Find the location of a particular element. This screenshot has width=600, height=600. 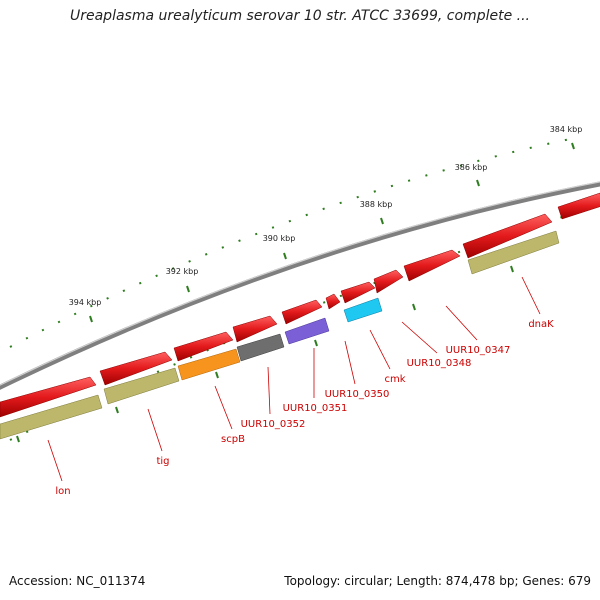

gene-label-scpb: scpB is located at coordinates (233, 439).